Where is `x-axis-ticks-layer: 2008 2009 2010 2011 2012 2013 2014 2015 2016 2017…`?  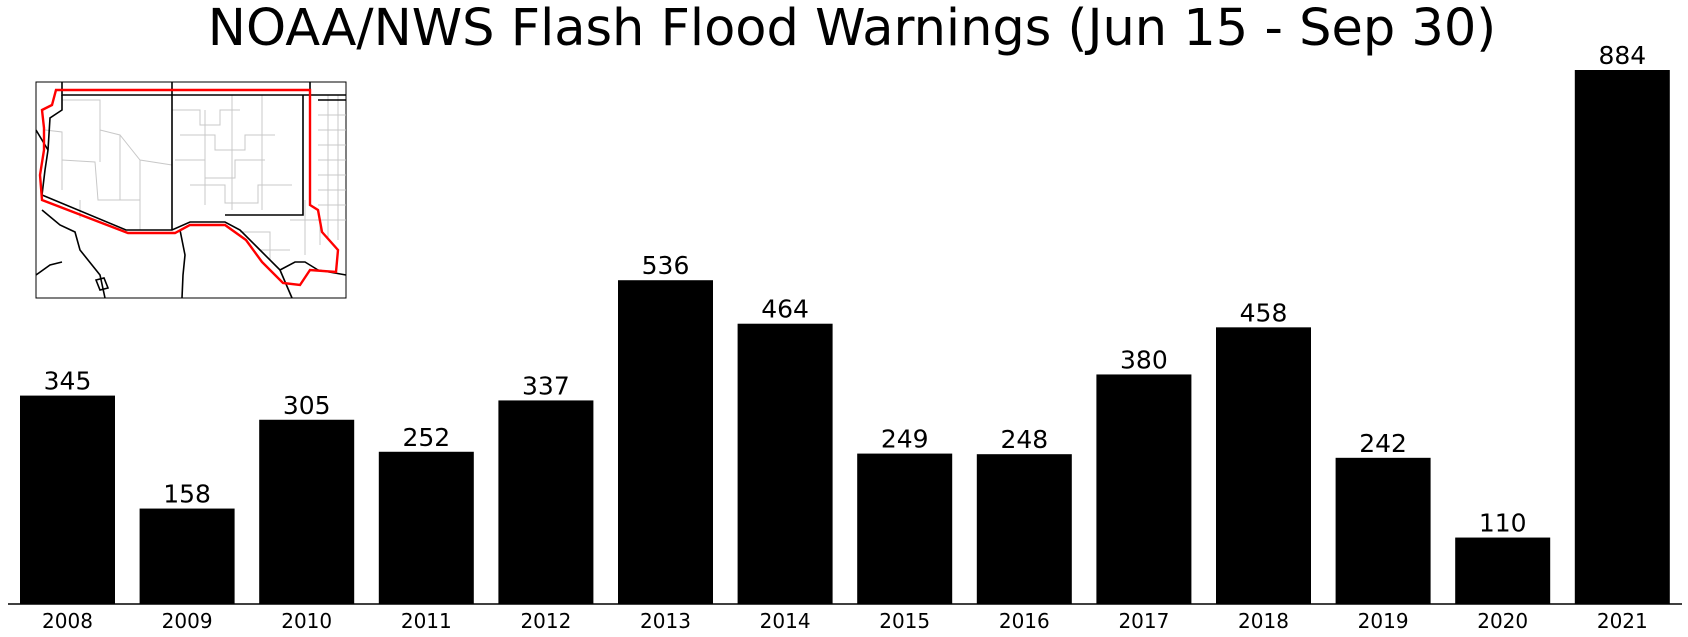
x-axis-ticks-layer: 2008 2009 2010 2011 2012 2013 2014 2015 2016 2017… is located at coordinates (845, 621).